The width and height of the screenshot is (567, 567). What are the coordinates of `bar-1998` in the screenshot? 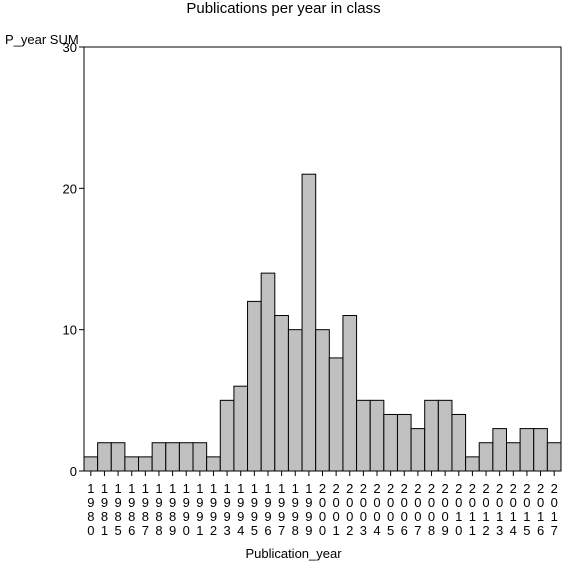 It's located at (295, 400).